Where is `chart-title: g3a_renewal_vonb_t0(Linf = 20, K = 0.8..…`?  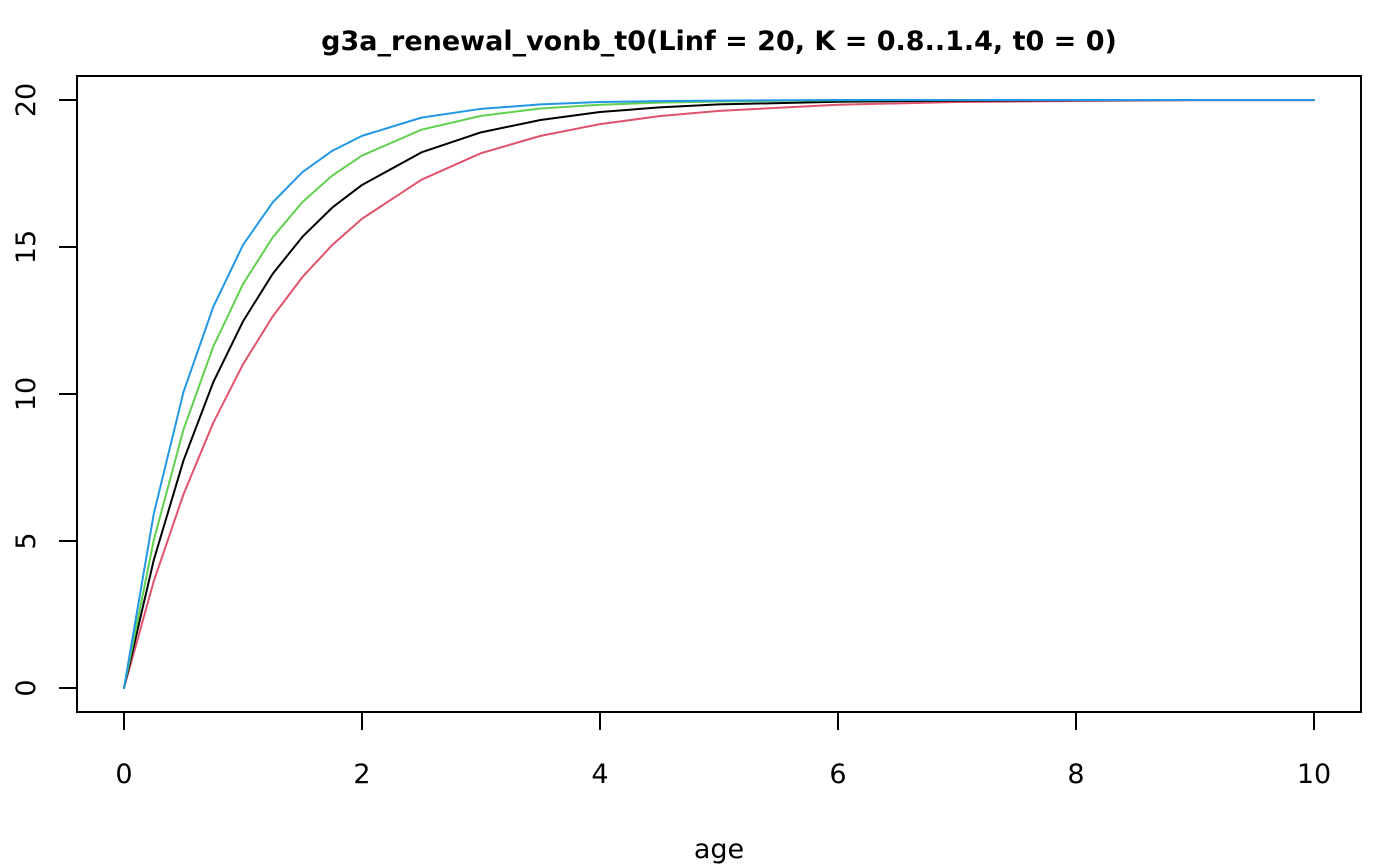
chart-title: g3a_renewal_vonb_t0(Linf = 20, K = 0.8..… is located at coordinates (719, 41).